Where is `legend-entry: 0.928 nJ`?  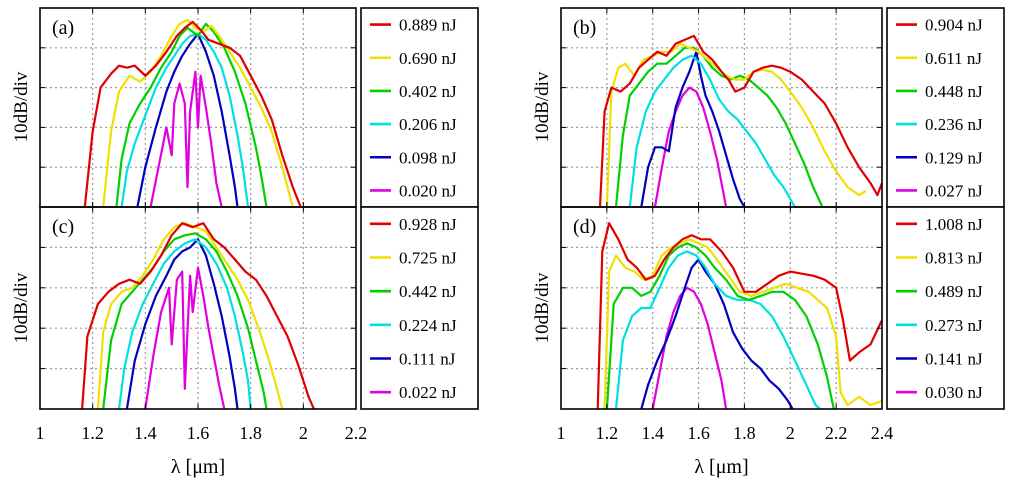 legend-entry: 0.928 nJ is located at coordinates (428, 224).